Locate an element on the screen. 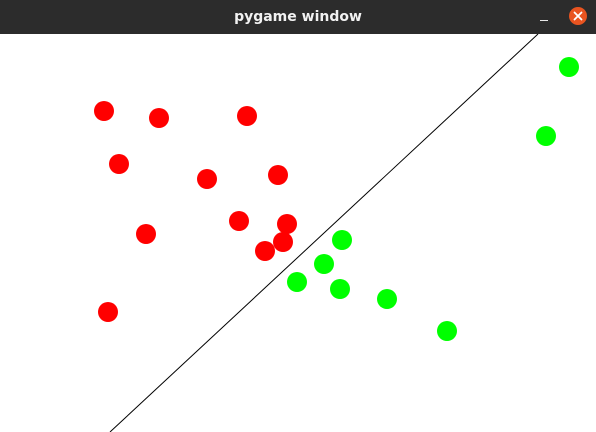  close-button is located at coordinates (578, 16).